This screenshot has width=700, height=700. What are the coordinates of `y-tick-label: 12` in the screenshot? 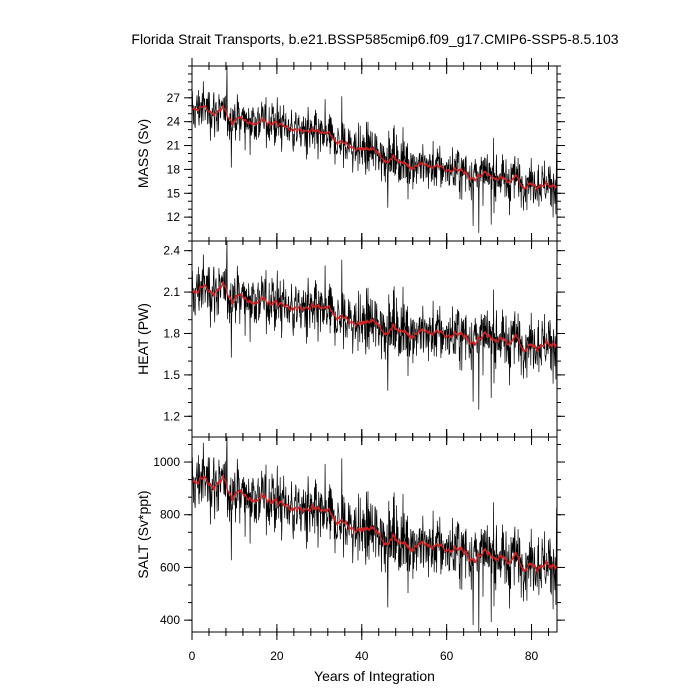 It's located at (174, 217).